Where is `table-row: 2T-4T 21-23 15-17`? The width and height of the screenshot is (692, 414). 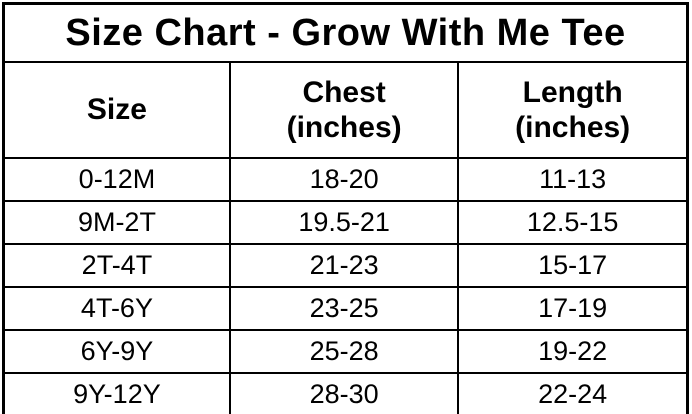
table-row: 2T-4T 21-23 15-17 is located at coordinates (345, 265).